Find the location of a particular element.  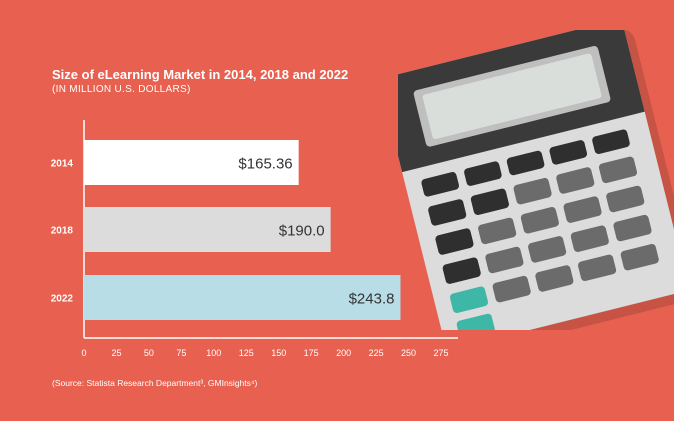

category-label-2022: 2022 is located at coordinates (62, 299).